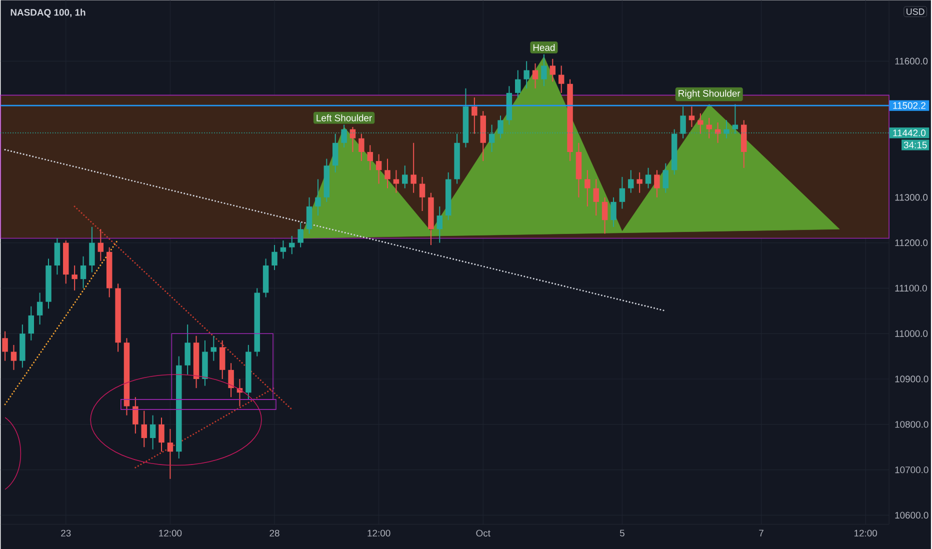  What do you see at coordinates (909, 105) in the screenshot?
I see `ref-line-label: 11502.2` at bounding box center [909, 105].